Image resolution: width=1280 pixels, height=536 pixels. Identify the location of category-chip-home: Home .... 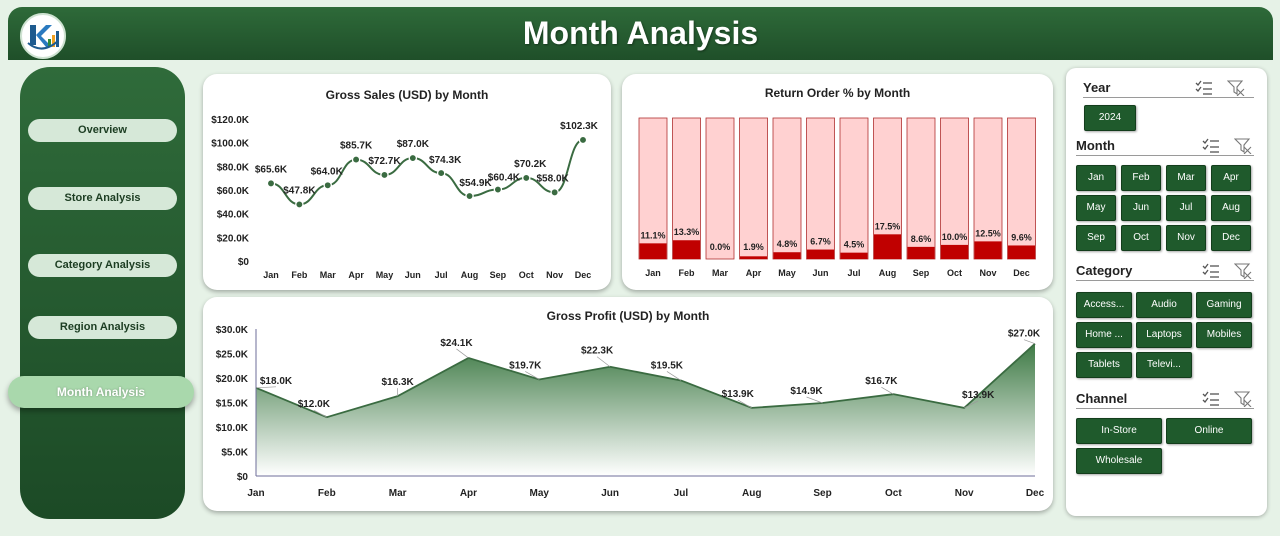
(1104, 335).